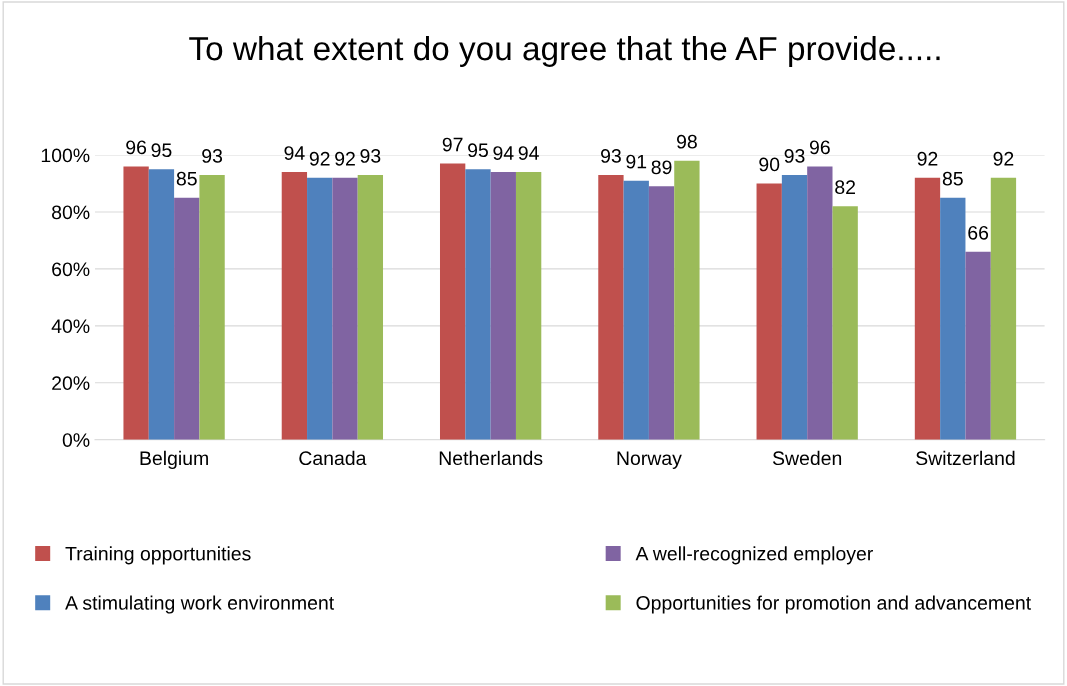  I want to click on y-tick-label: 60%, so click(71, 269).